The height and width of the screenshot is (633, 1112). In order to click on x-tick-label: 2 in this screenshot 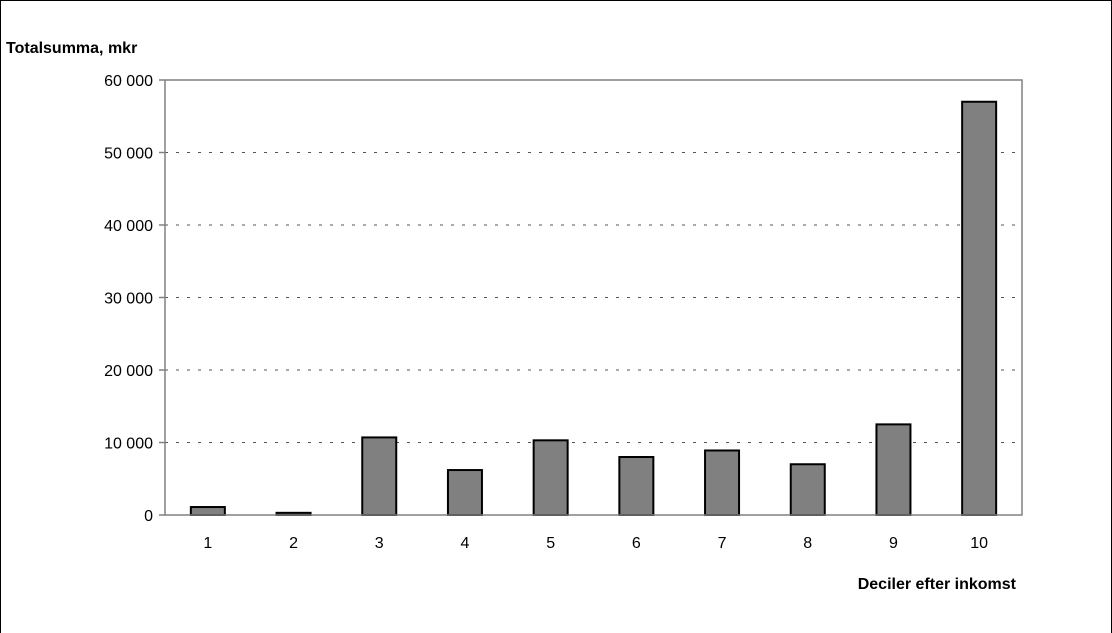, I will do `click(293, 543)`.